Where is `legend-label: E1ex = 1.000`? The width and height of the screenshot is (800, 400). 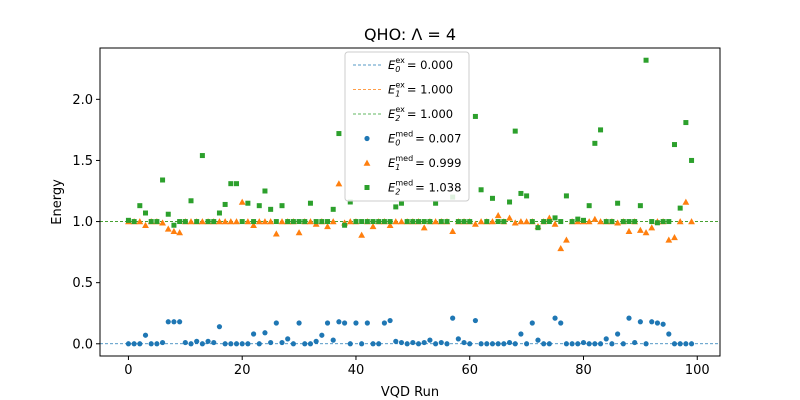
legend-label: E1ex = 1.000 is located at coordinates (420, 90).